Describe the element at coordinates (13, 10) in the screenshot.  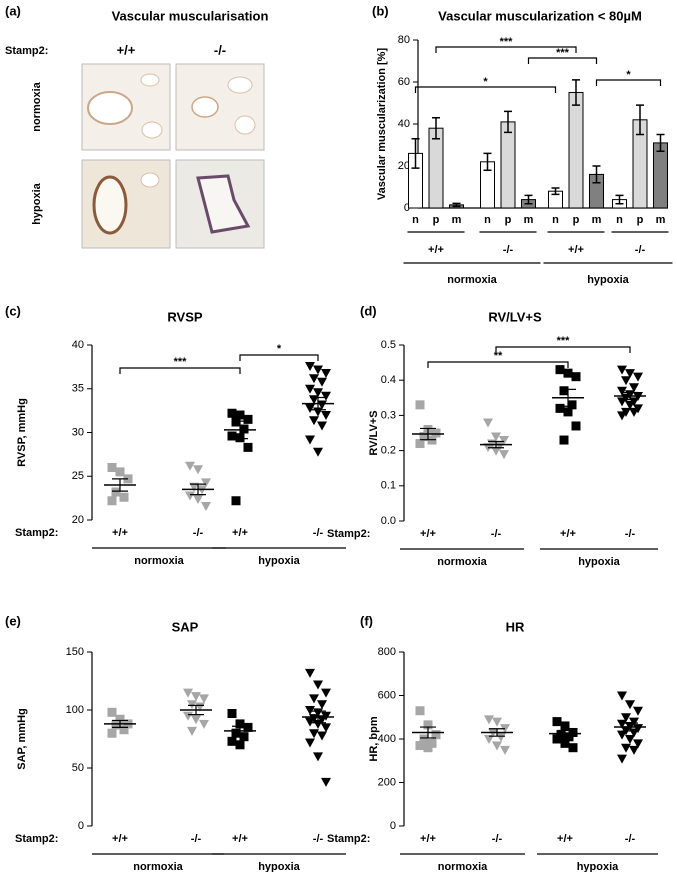
I see `panel-label: (a)` at that location.